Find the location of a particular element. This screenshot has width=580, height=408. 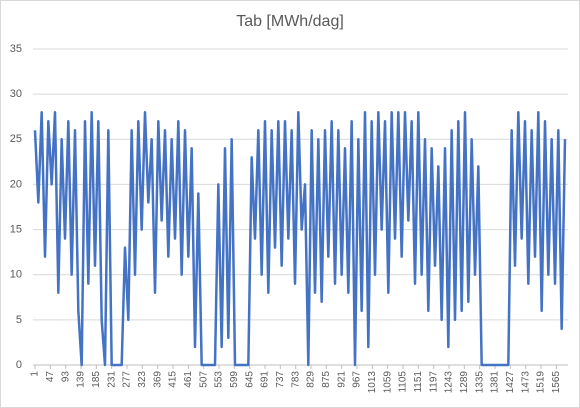

y-tick-label: 15 is located at coordinates (16, 229).